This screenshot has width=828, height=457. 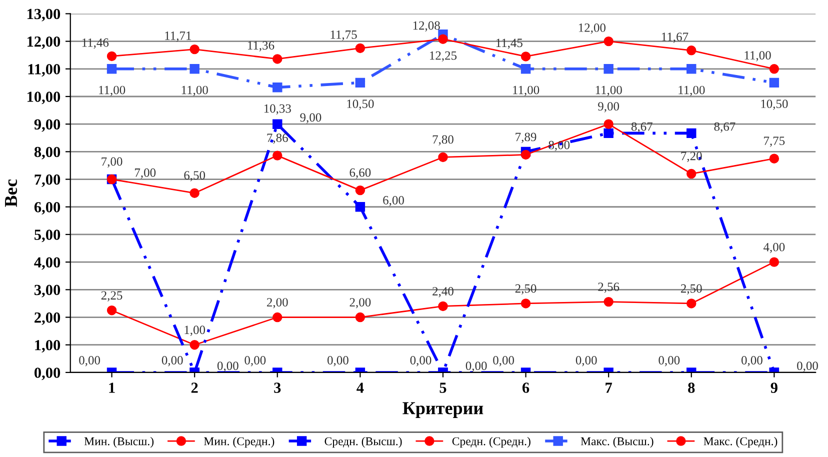 What do you see at coordinates (11, 193) in the screenshot?
I see `y-axis-title: Вес` at bounding box center [11, 193].